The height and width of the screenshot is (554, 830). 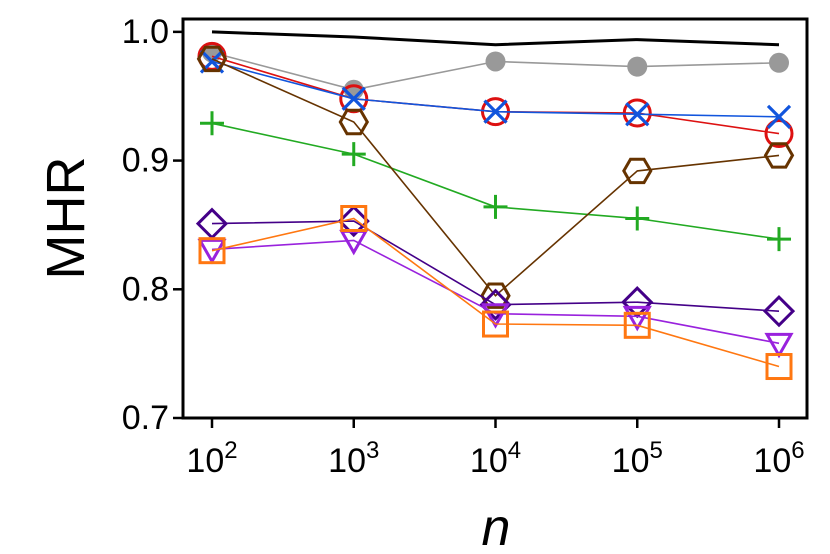 I want to click on y-axis: 0.7 0.8 0.9 1.0, so click(x=152, y=225).